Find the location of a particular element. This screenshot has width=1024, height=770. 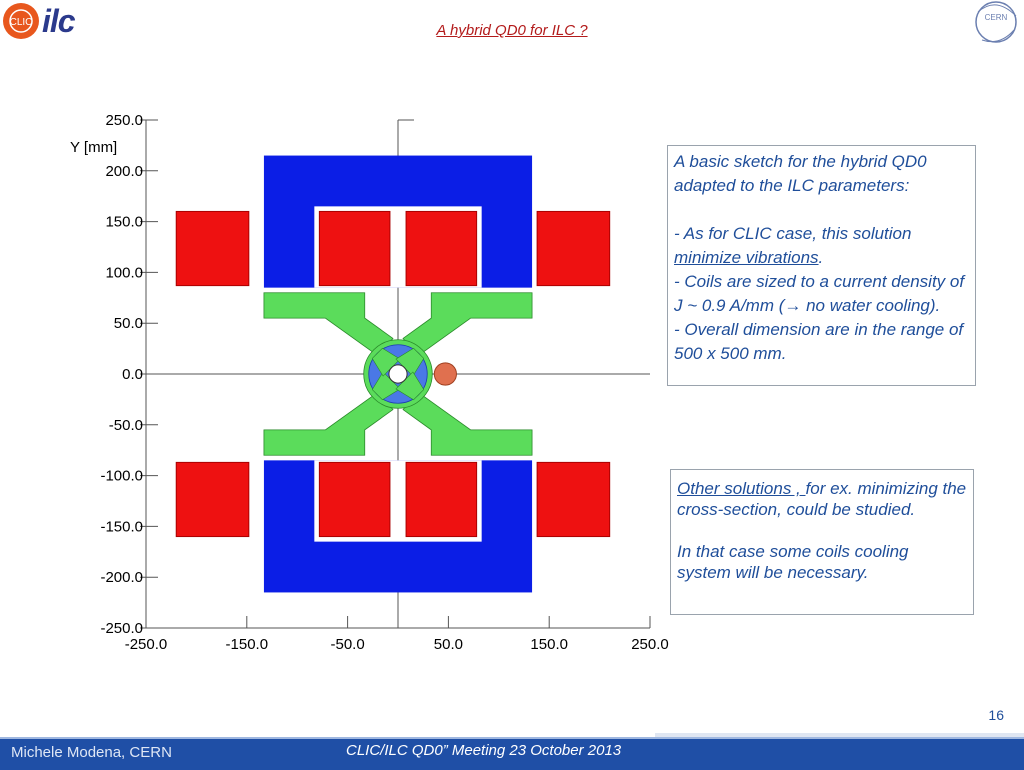

y-tick-label: 50.0 is located at coordinates (128, 323).